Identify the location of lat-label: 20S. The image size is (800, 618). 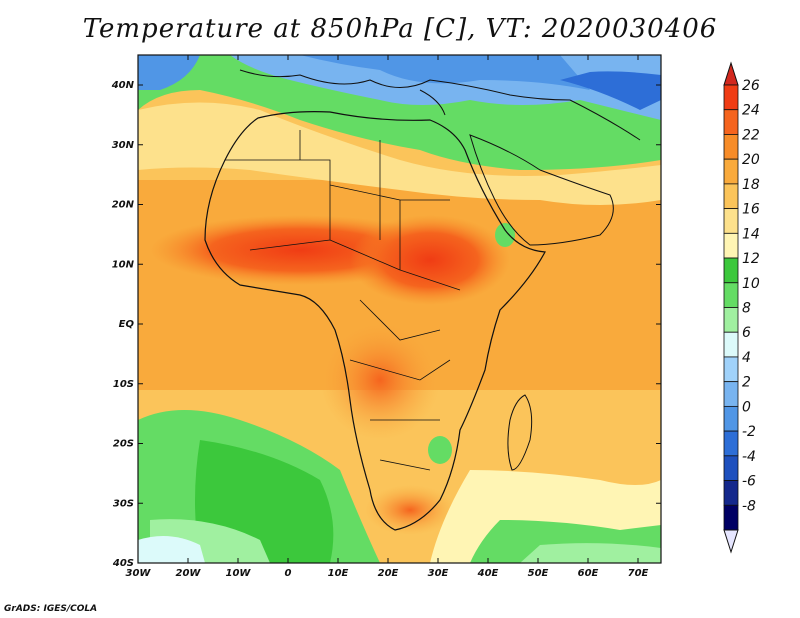
(123, 444).